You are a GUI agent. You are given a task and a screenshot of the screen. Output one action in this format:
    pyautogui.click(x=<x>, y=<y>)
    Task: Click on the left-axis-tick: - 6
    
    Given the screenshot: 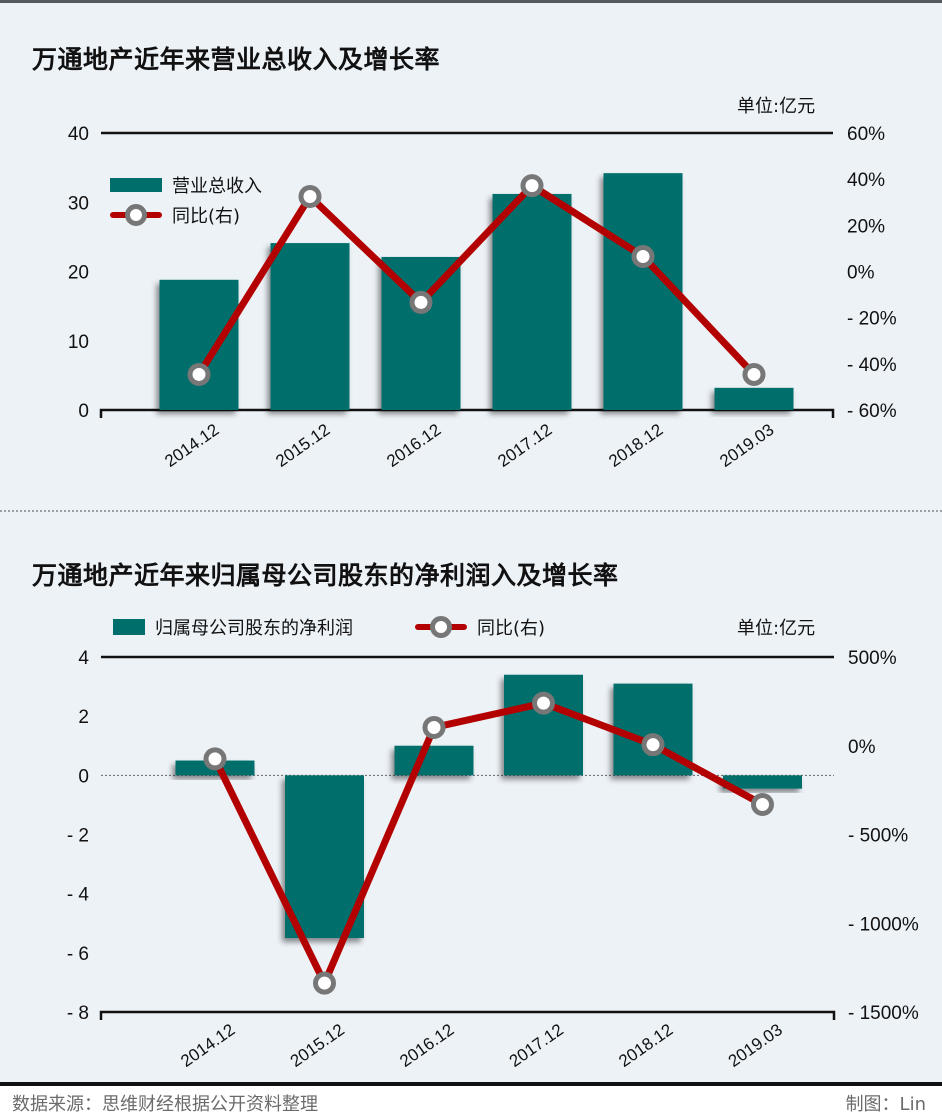 What is the action you would take?
    pyautogui.click(x=78, y=954)
    